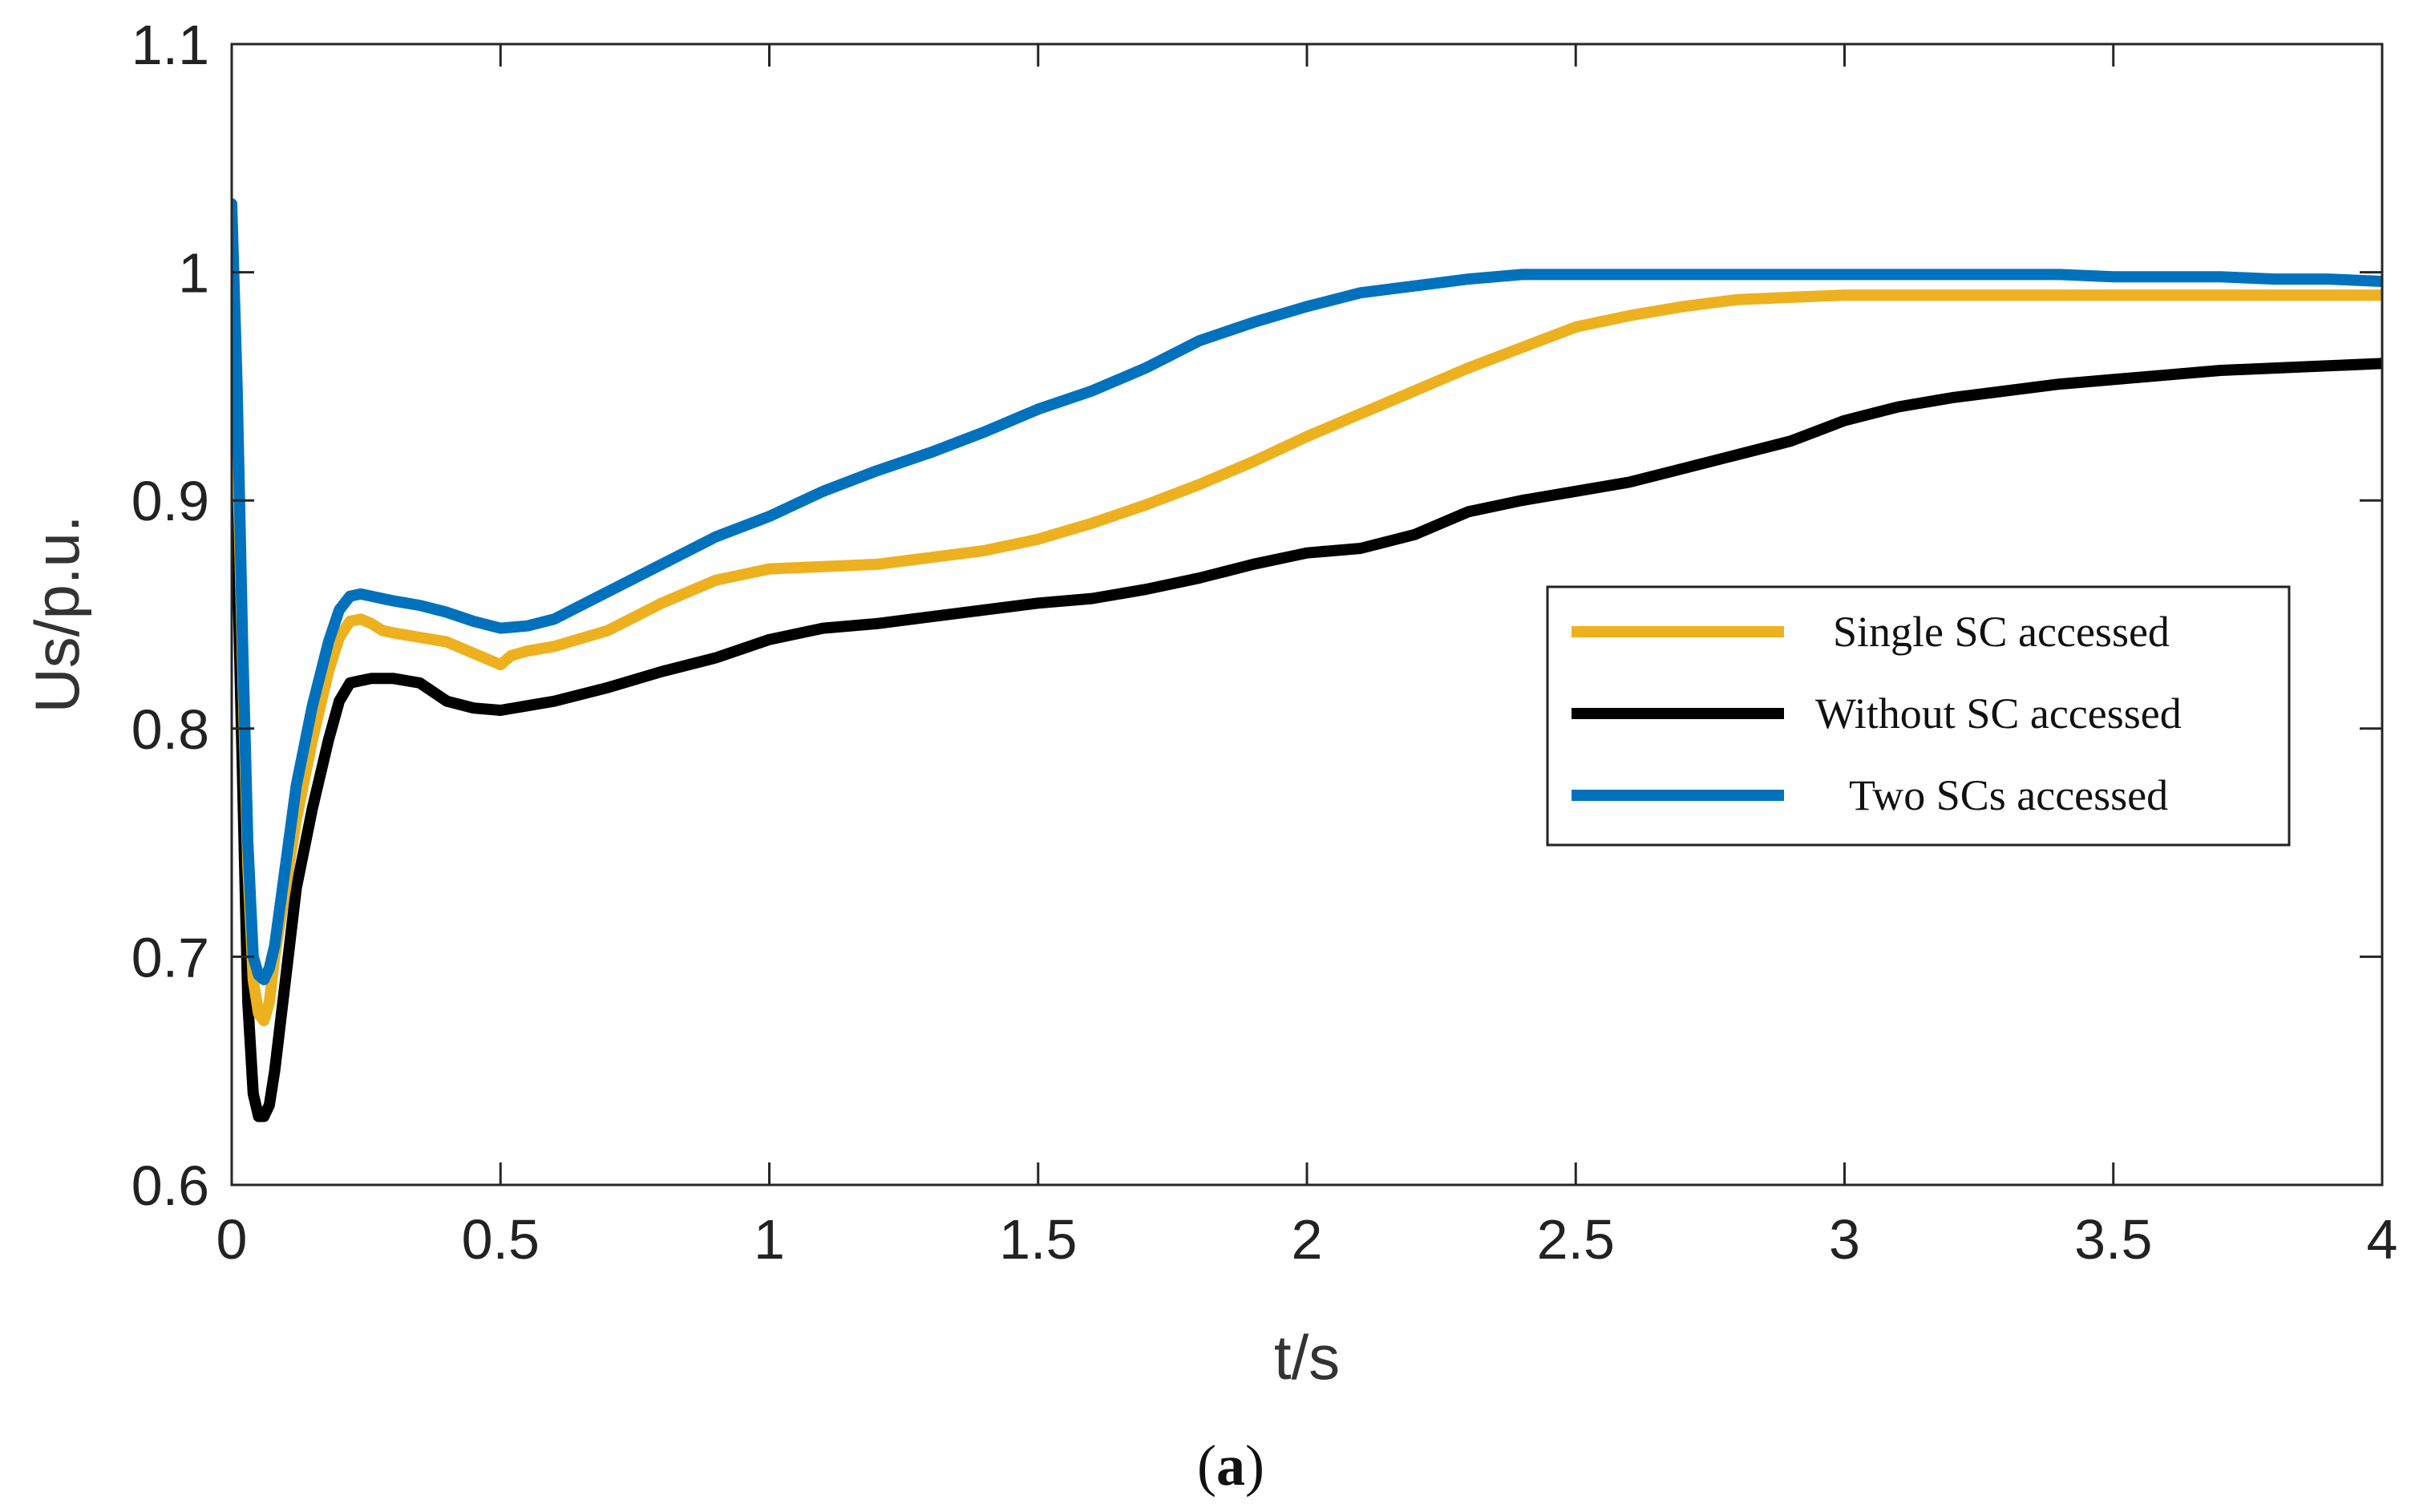  What do you see at coordinates (1206, 1465) in the screenshot?
I see `caption-open-paren: (` at bounding box center [1206, 1465].